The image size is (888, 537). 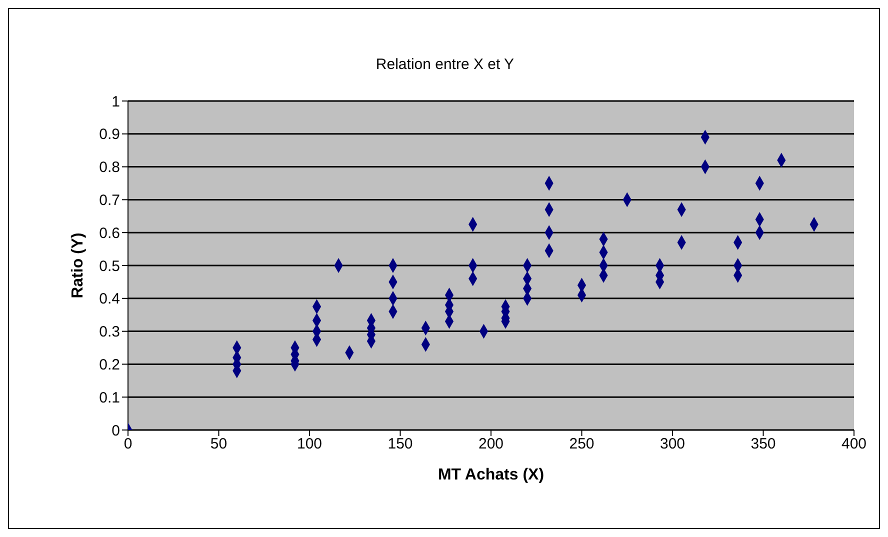 What do you see at coordinates (109, 365) in the screenshot?
I see `y-tick-label: 0.2` at bounding box center [109, 365].